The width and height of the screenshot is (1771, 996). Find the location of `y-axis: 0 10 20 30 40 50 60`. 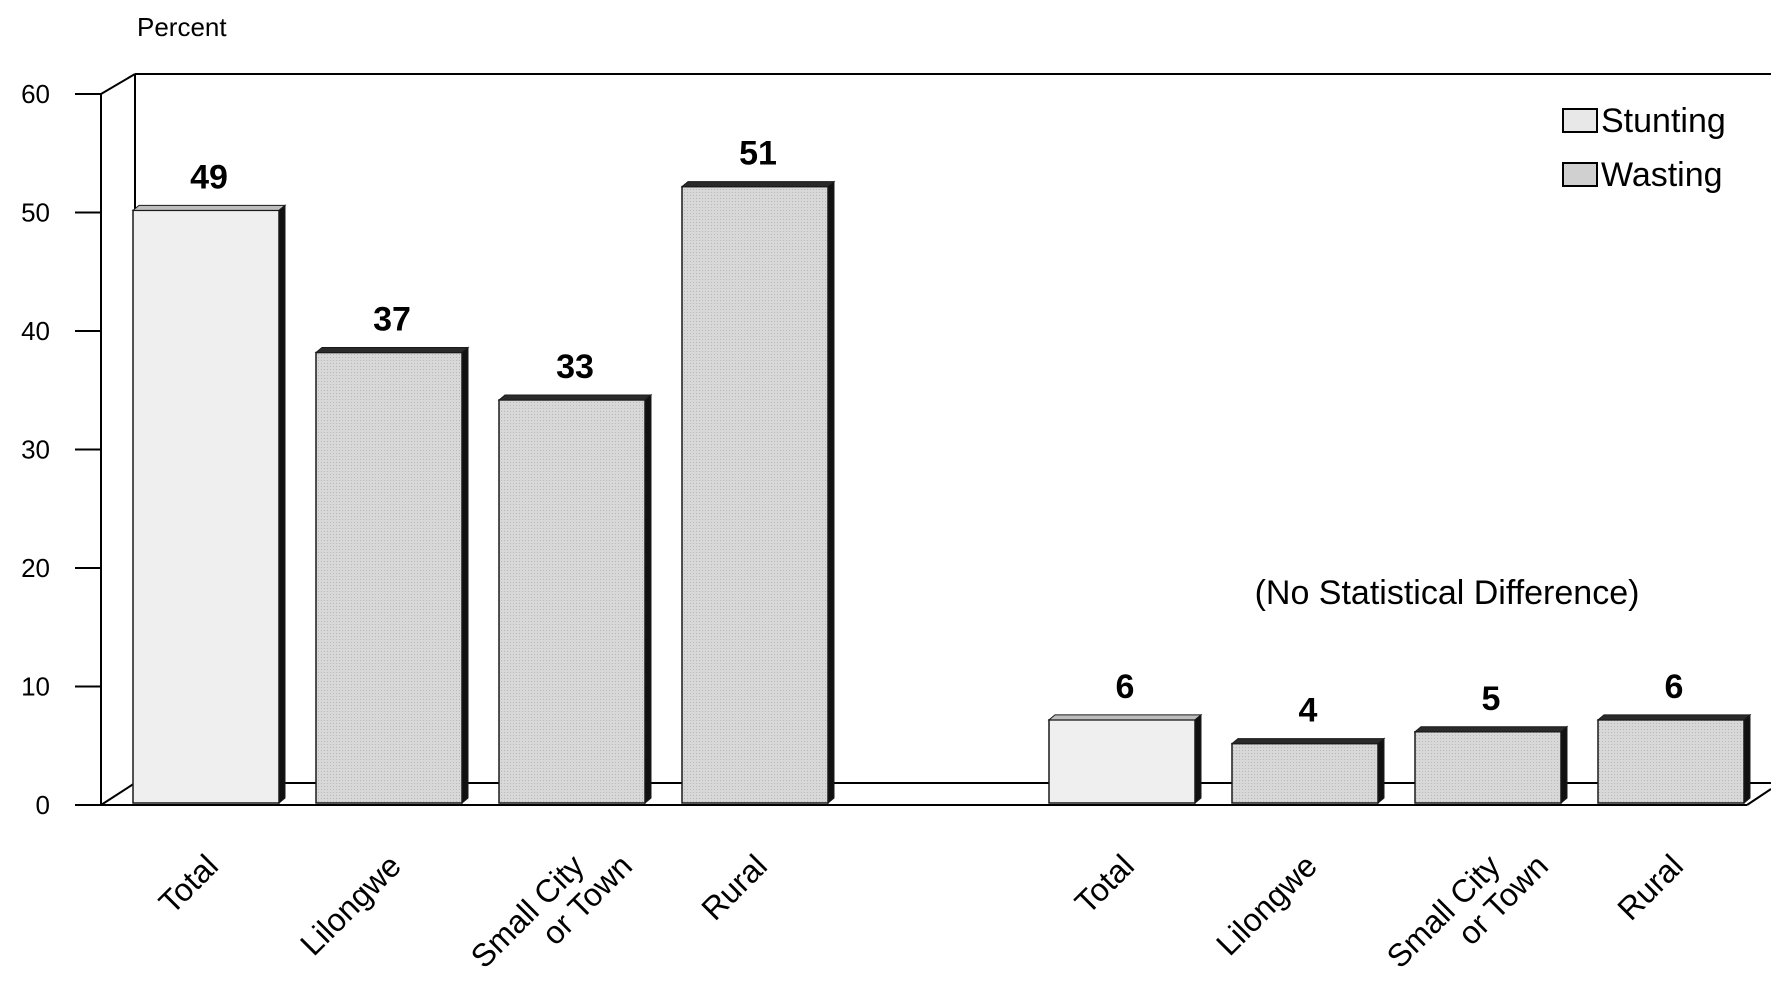

y-axis: 0 10 20 30 40 50 60 is located at coordinates (61, 449).